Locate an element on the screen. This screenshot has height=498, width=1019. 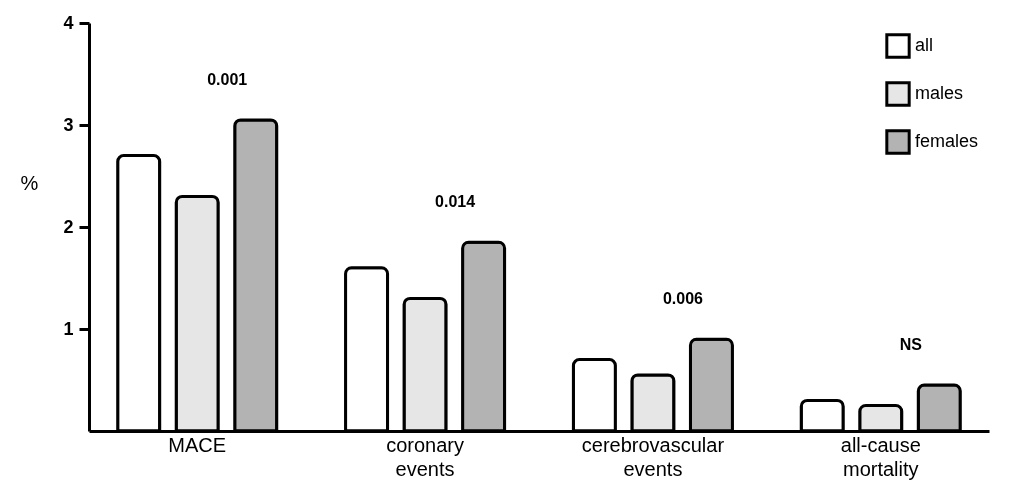
y-tick-label: 2 is located at coordinates (68, 226).